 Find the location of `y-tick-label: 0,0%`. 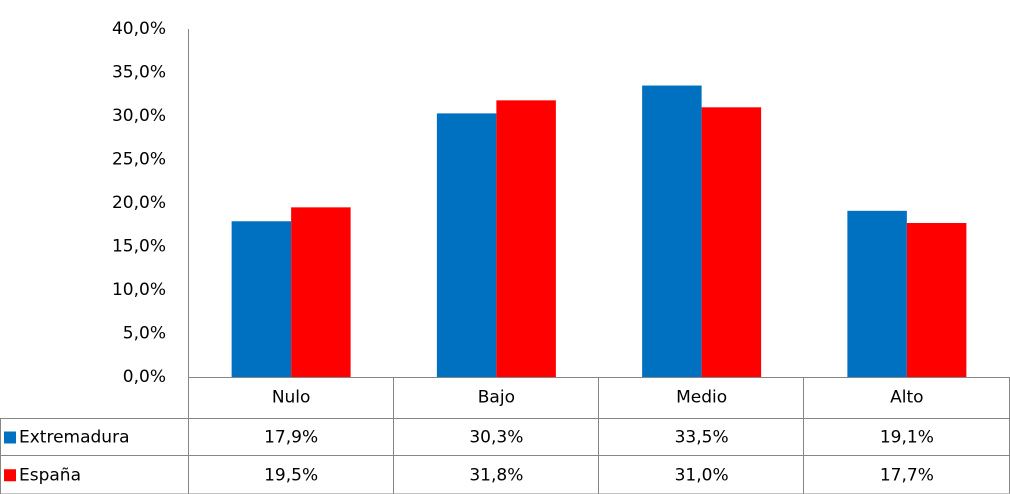

y-tick-label: 0,0% is located at coordinates (144, 377).